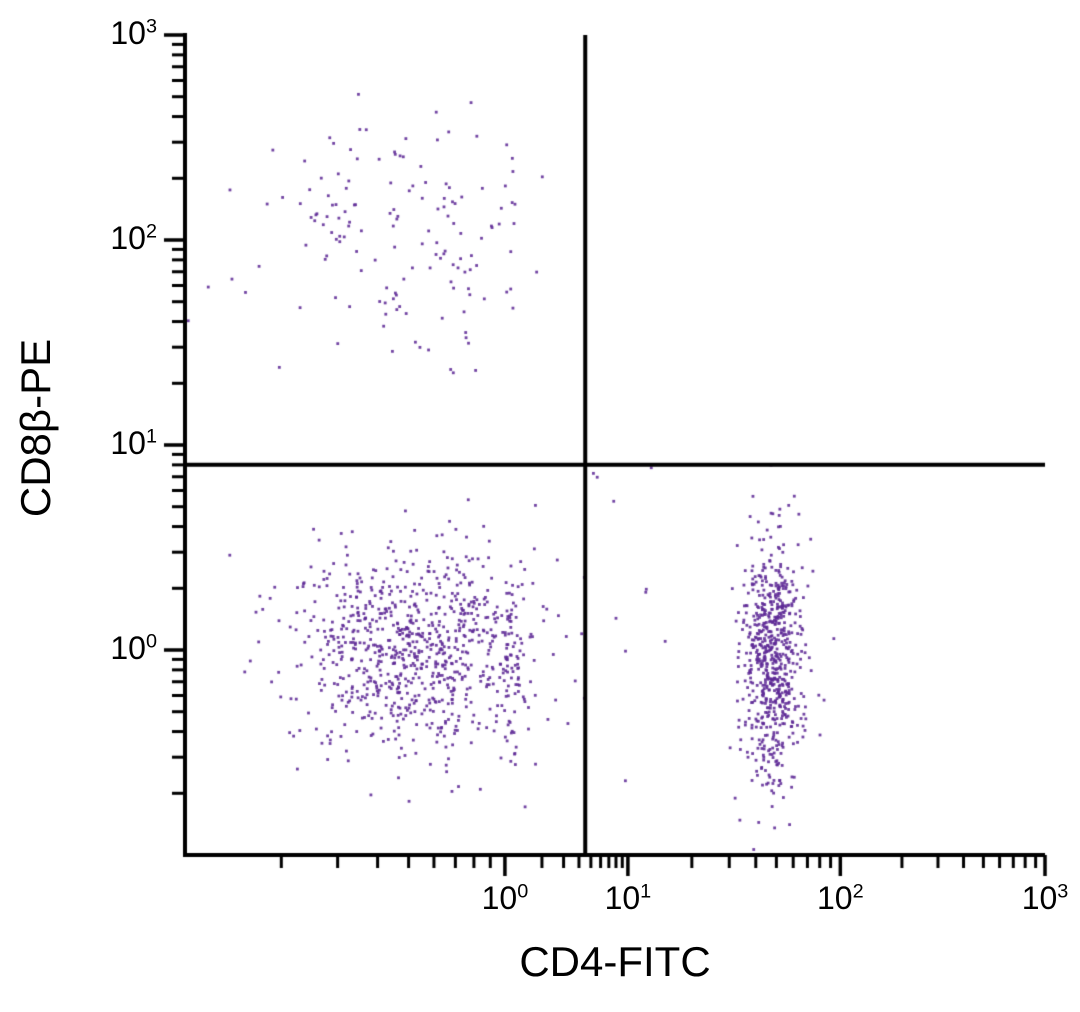 The width and height of the screenshot is (1080, 1012). What do you see at coordinates (615, 961) in the screenshot?
I see `x-axis-label: CD4-FITC` at bounding box center [615, 961].